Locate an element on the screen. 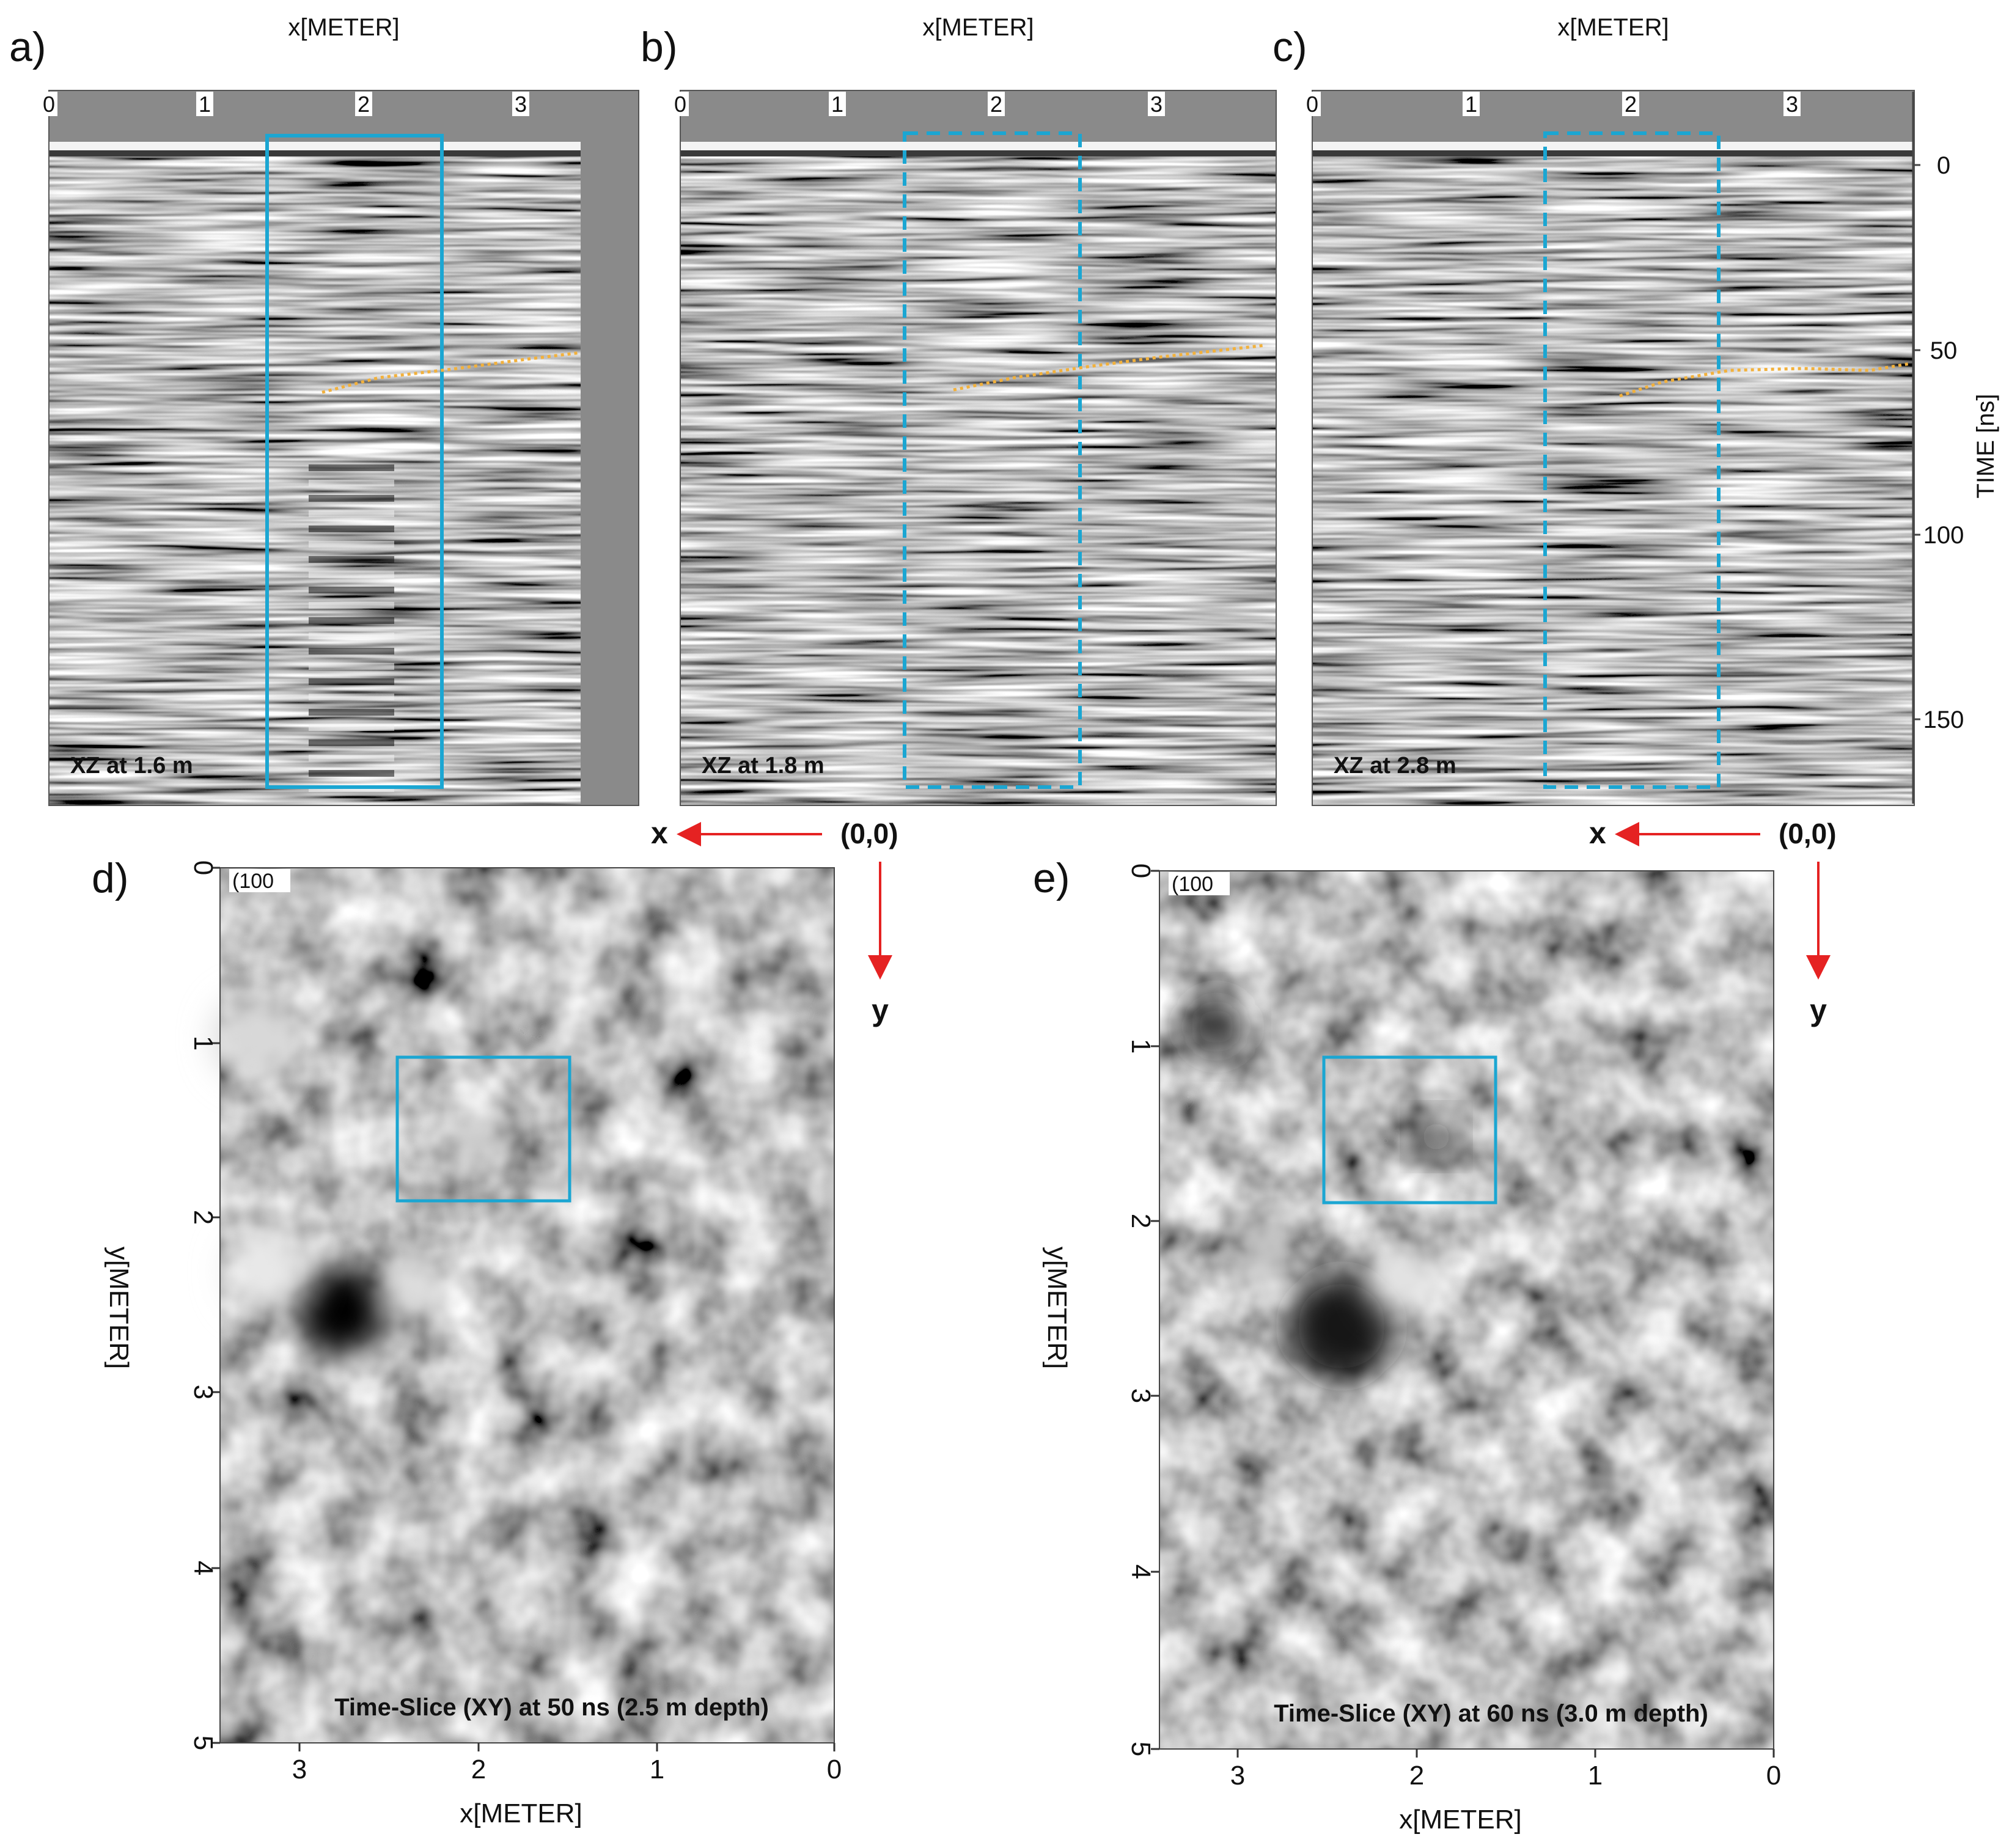 The height and width of the screenshot is (1848, 2009). panel-caption: XZ at 1.8 m is located at coordinates (763, 766).